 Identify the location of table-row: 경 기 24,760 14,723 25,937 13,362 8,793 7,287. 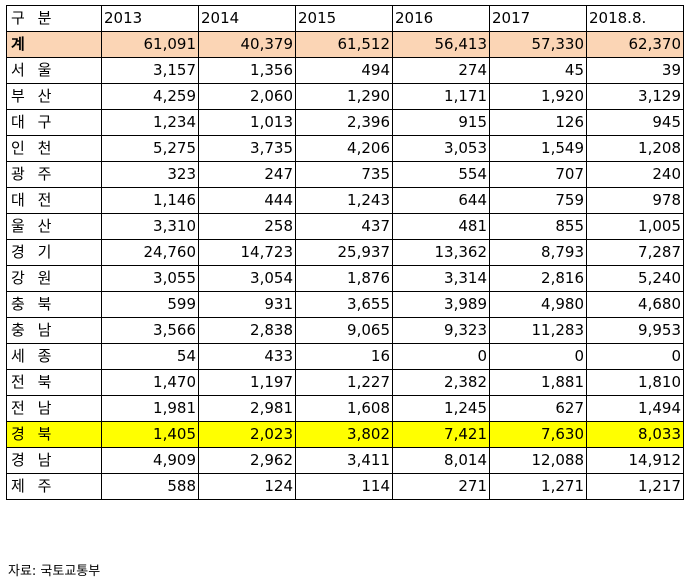
(345, 252).